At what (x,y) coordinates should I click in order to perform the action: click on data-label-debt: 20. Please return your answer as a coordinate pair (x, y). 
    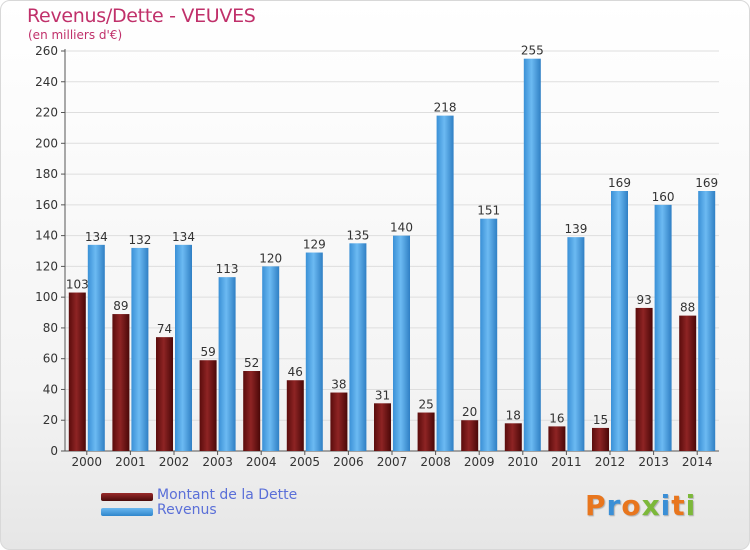
    Looking at the image, I should click on (469, 412).